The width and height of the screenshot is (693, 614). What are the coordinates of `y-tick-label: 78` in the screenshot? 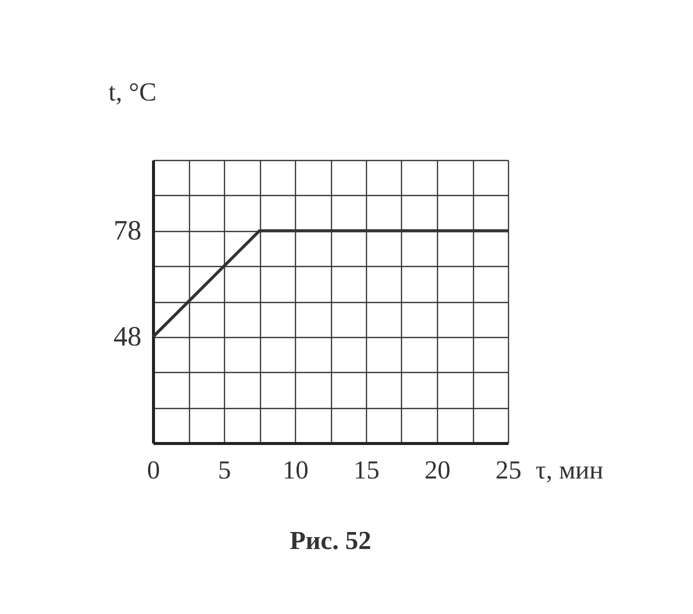 It's located at (128, 230).